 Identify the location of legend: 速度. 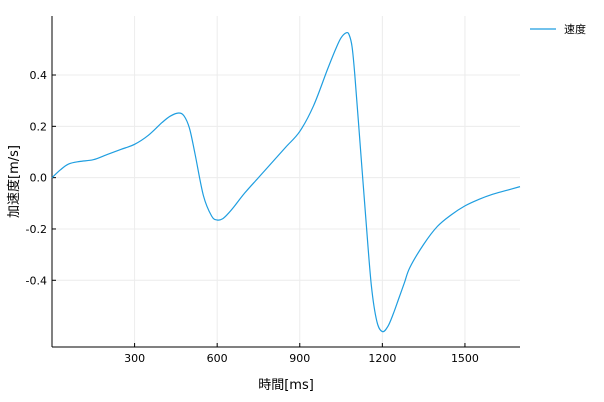
(558, 29).